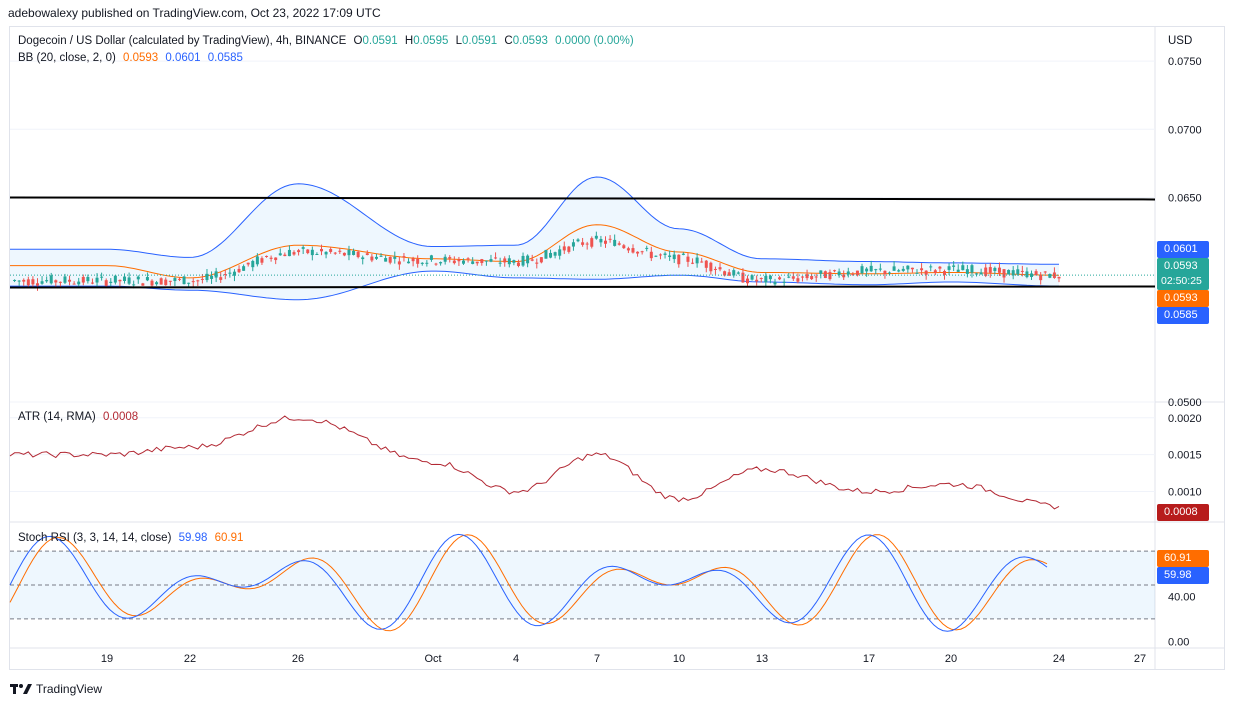 The height and width of the screenshot is (707, 1235). What do you see at coordinates (380, 41) in the screenshot?
I see `ohlc-o-value: 0.0591` at bounding box center [380, 41].